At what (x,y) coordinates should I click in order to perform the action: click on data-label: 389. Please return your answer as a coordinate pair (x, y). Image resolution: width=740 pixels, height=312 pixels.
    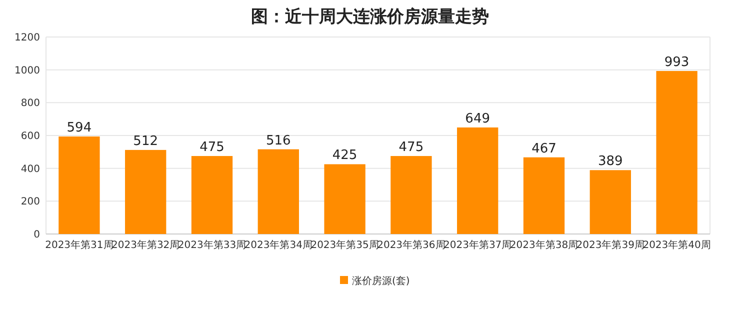
    Looking at the image, I should click on (610, 162).